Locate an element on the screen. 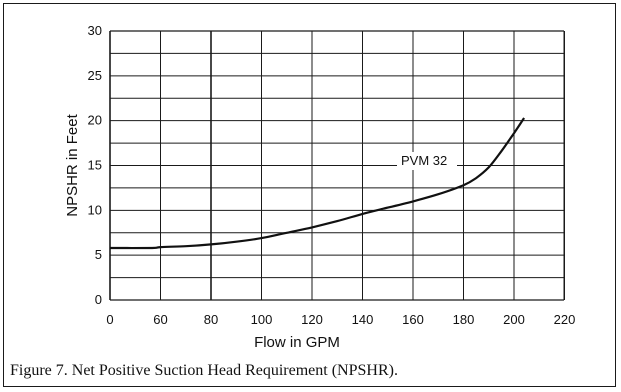 The height and width of the screenshot is (392, 621). y-tick-label: 25 is located at coordinates (95, 75).